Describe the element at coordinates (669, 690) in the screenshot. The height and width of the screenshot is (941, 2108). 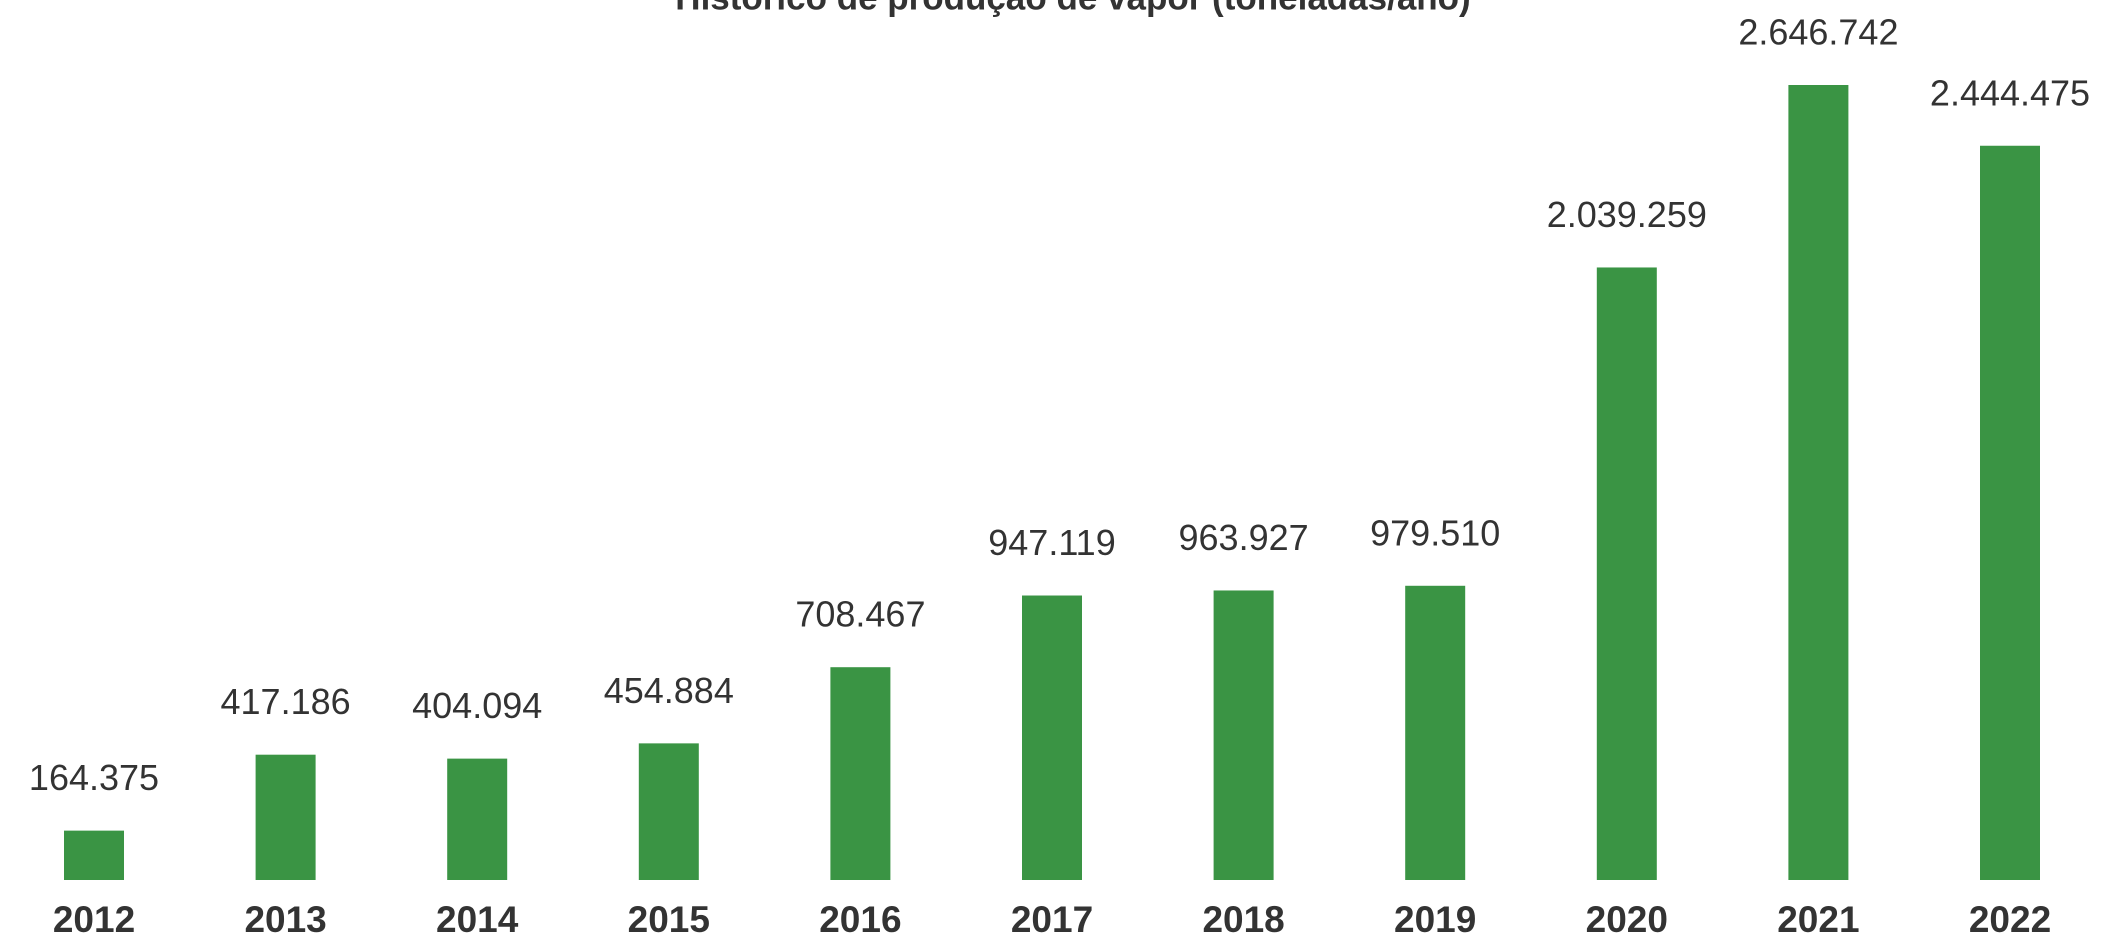
I see `value-label: 454.884` at that location.